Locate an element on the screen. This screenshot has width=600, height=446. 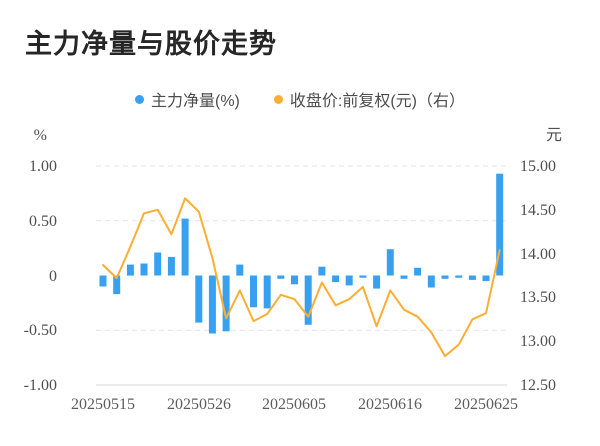
legend-label-main-net-volume: 主力净量(%) is located at coordinates (195, 101).